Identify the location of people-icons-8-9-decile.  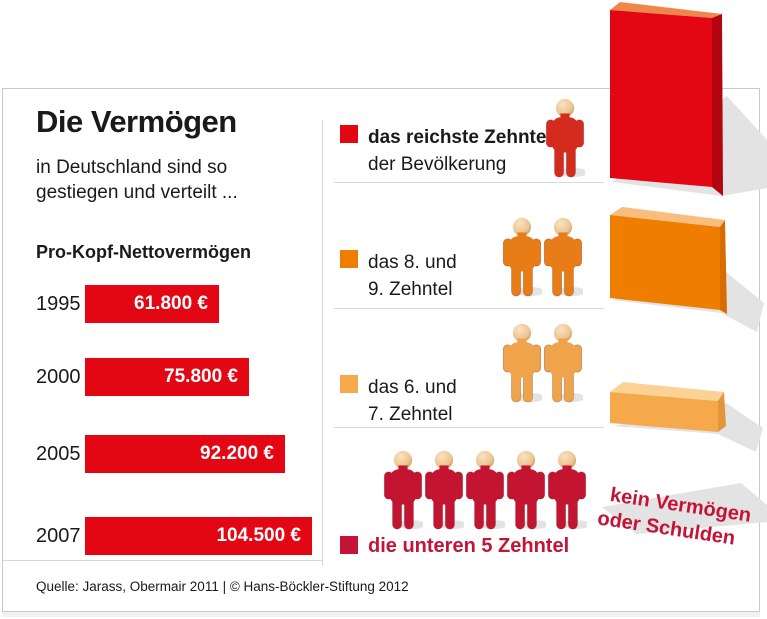
(542, 257).